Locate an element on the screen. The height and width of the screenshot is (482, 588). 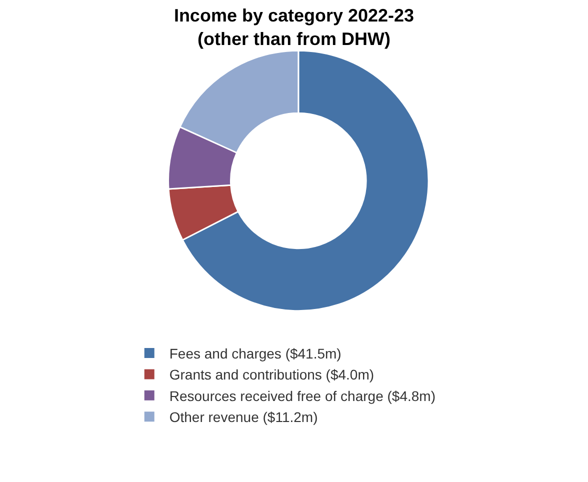
chart-title: Income by category 2022-23 (other than from DHW) is located at coordinates (294, 28).